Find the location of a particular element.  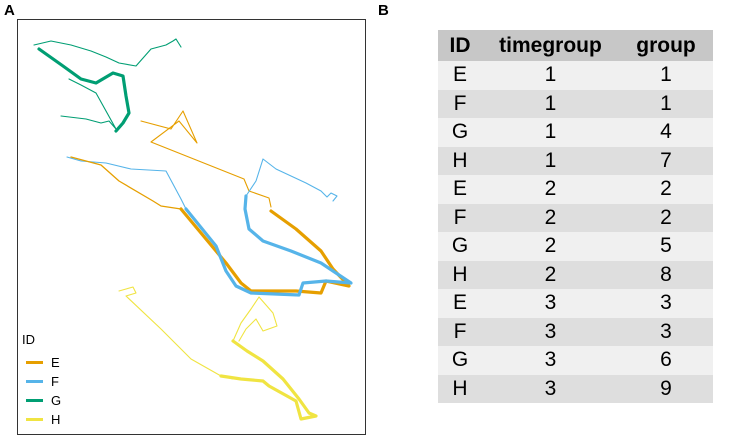

table-header-row: ID timegroup group is located at coordinates (575, 45).